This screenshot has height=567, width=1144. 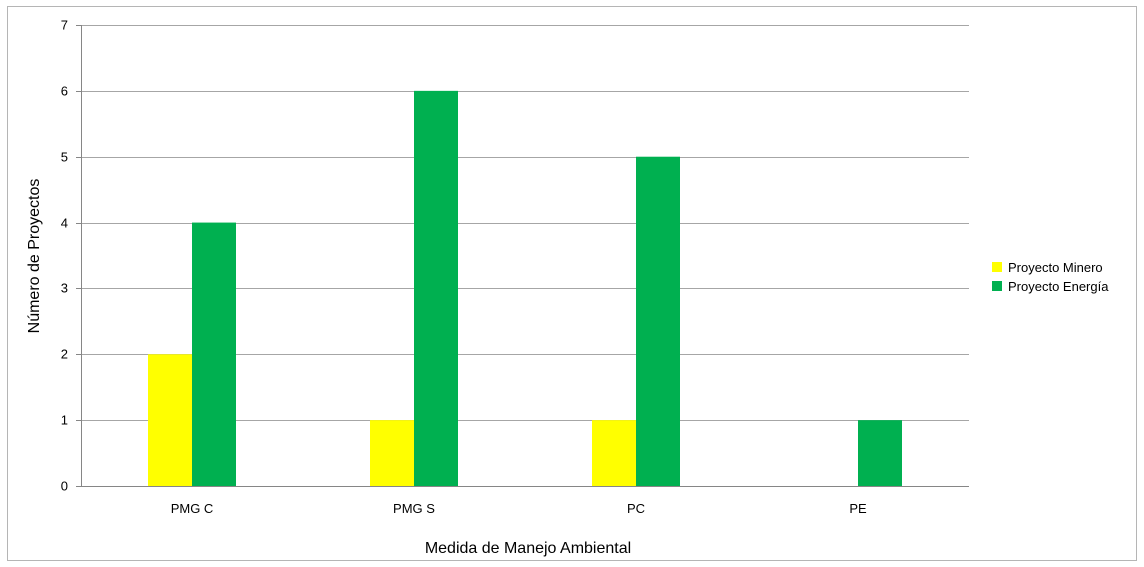 What do you see at coordinates (192, 508) in the screenshot?
I see `x-tick-label: PMG C` at bounding box center [192, 508].